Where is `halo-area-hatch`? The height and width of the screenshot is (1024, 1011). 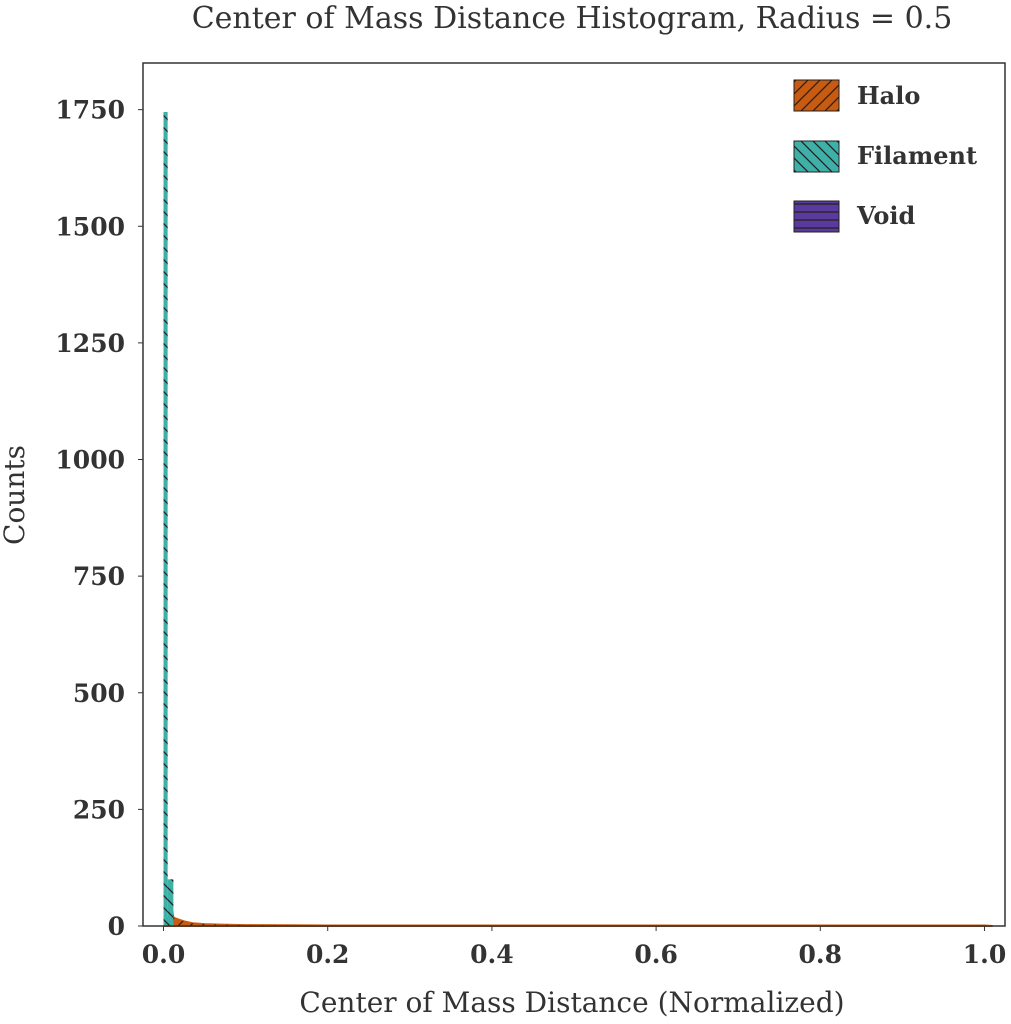
halo-area-hatch is located at coordinates (578, 916).